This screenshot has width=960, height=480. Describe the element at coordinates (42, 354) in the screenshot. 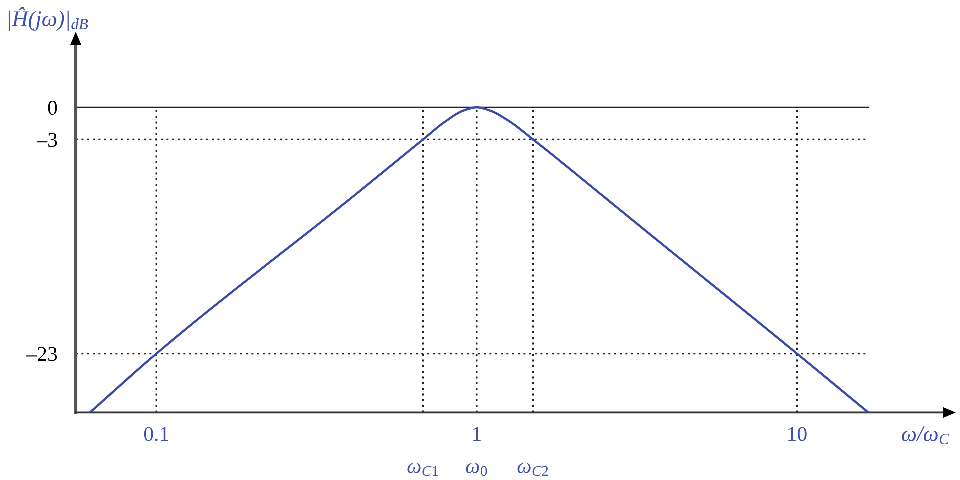

I see `y-tick-label: –23` at that location.